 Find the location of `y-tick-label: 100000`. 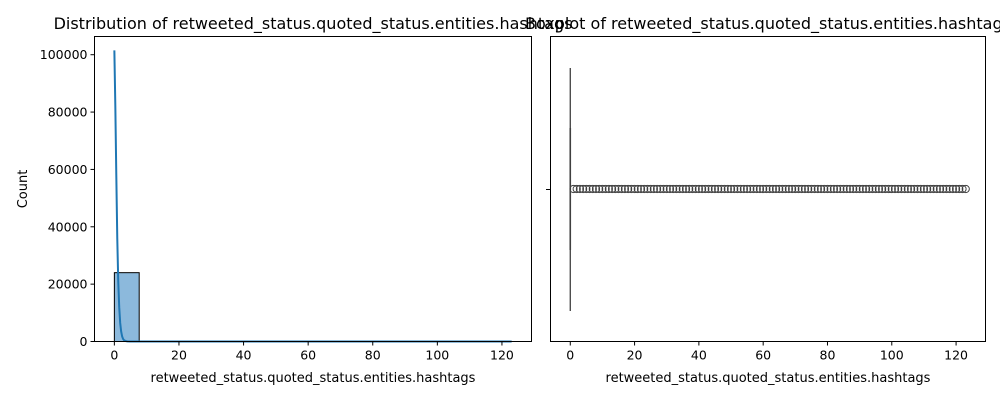

y-tick-label: 100000 is located at coordinates (64, 54).